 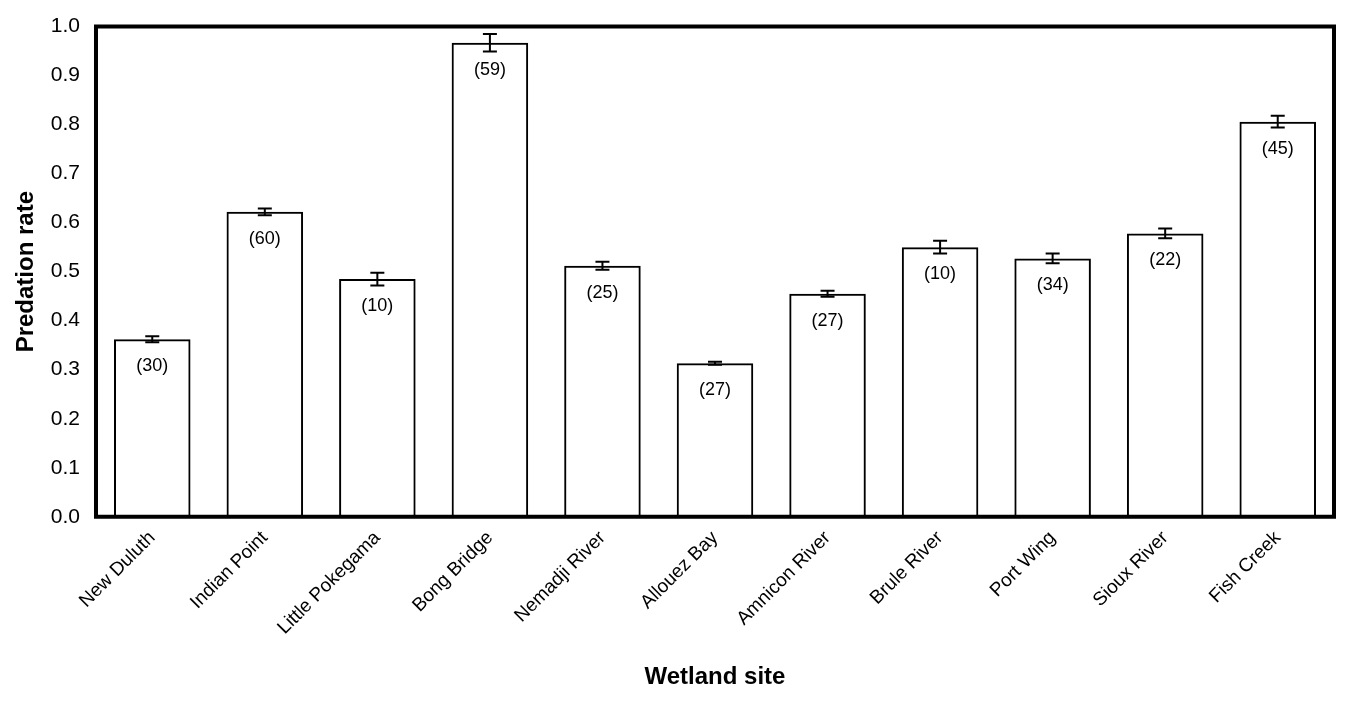 What do you see at coordinates (489, 68) in the screenshot?
I see `annotation: (59)` at bounding box center [489, 68].